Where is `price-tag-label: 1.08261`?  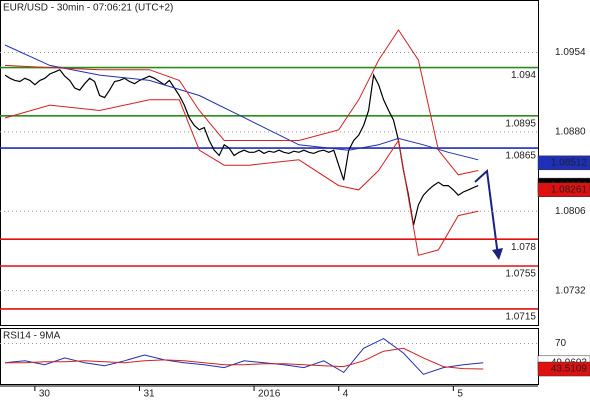
price-tag-label: 1.08261 is located at coordinates (569, 189).